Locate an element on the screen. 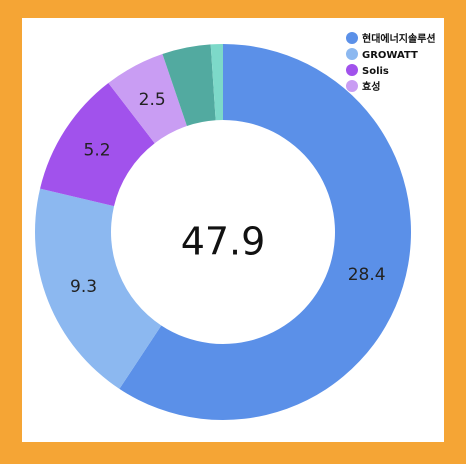 The height and width of the screenshot is (464, 466). data-label: 2.5 is located at coordinates (152, 100).